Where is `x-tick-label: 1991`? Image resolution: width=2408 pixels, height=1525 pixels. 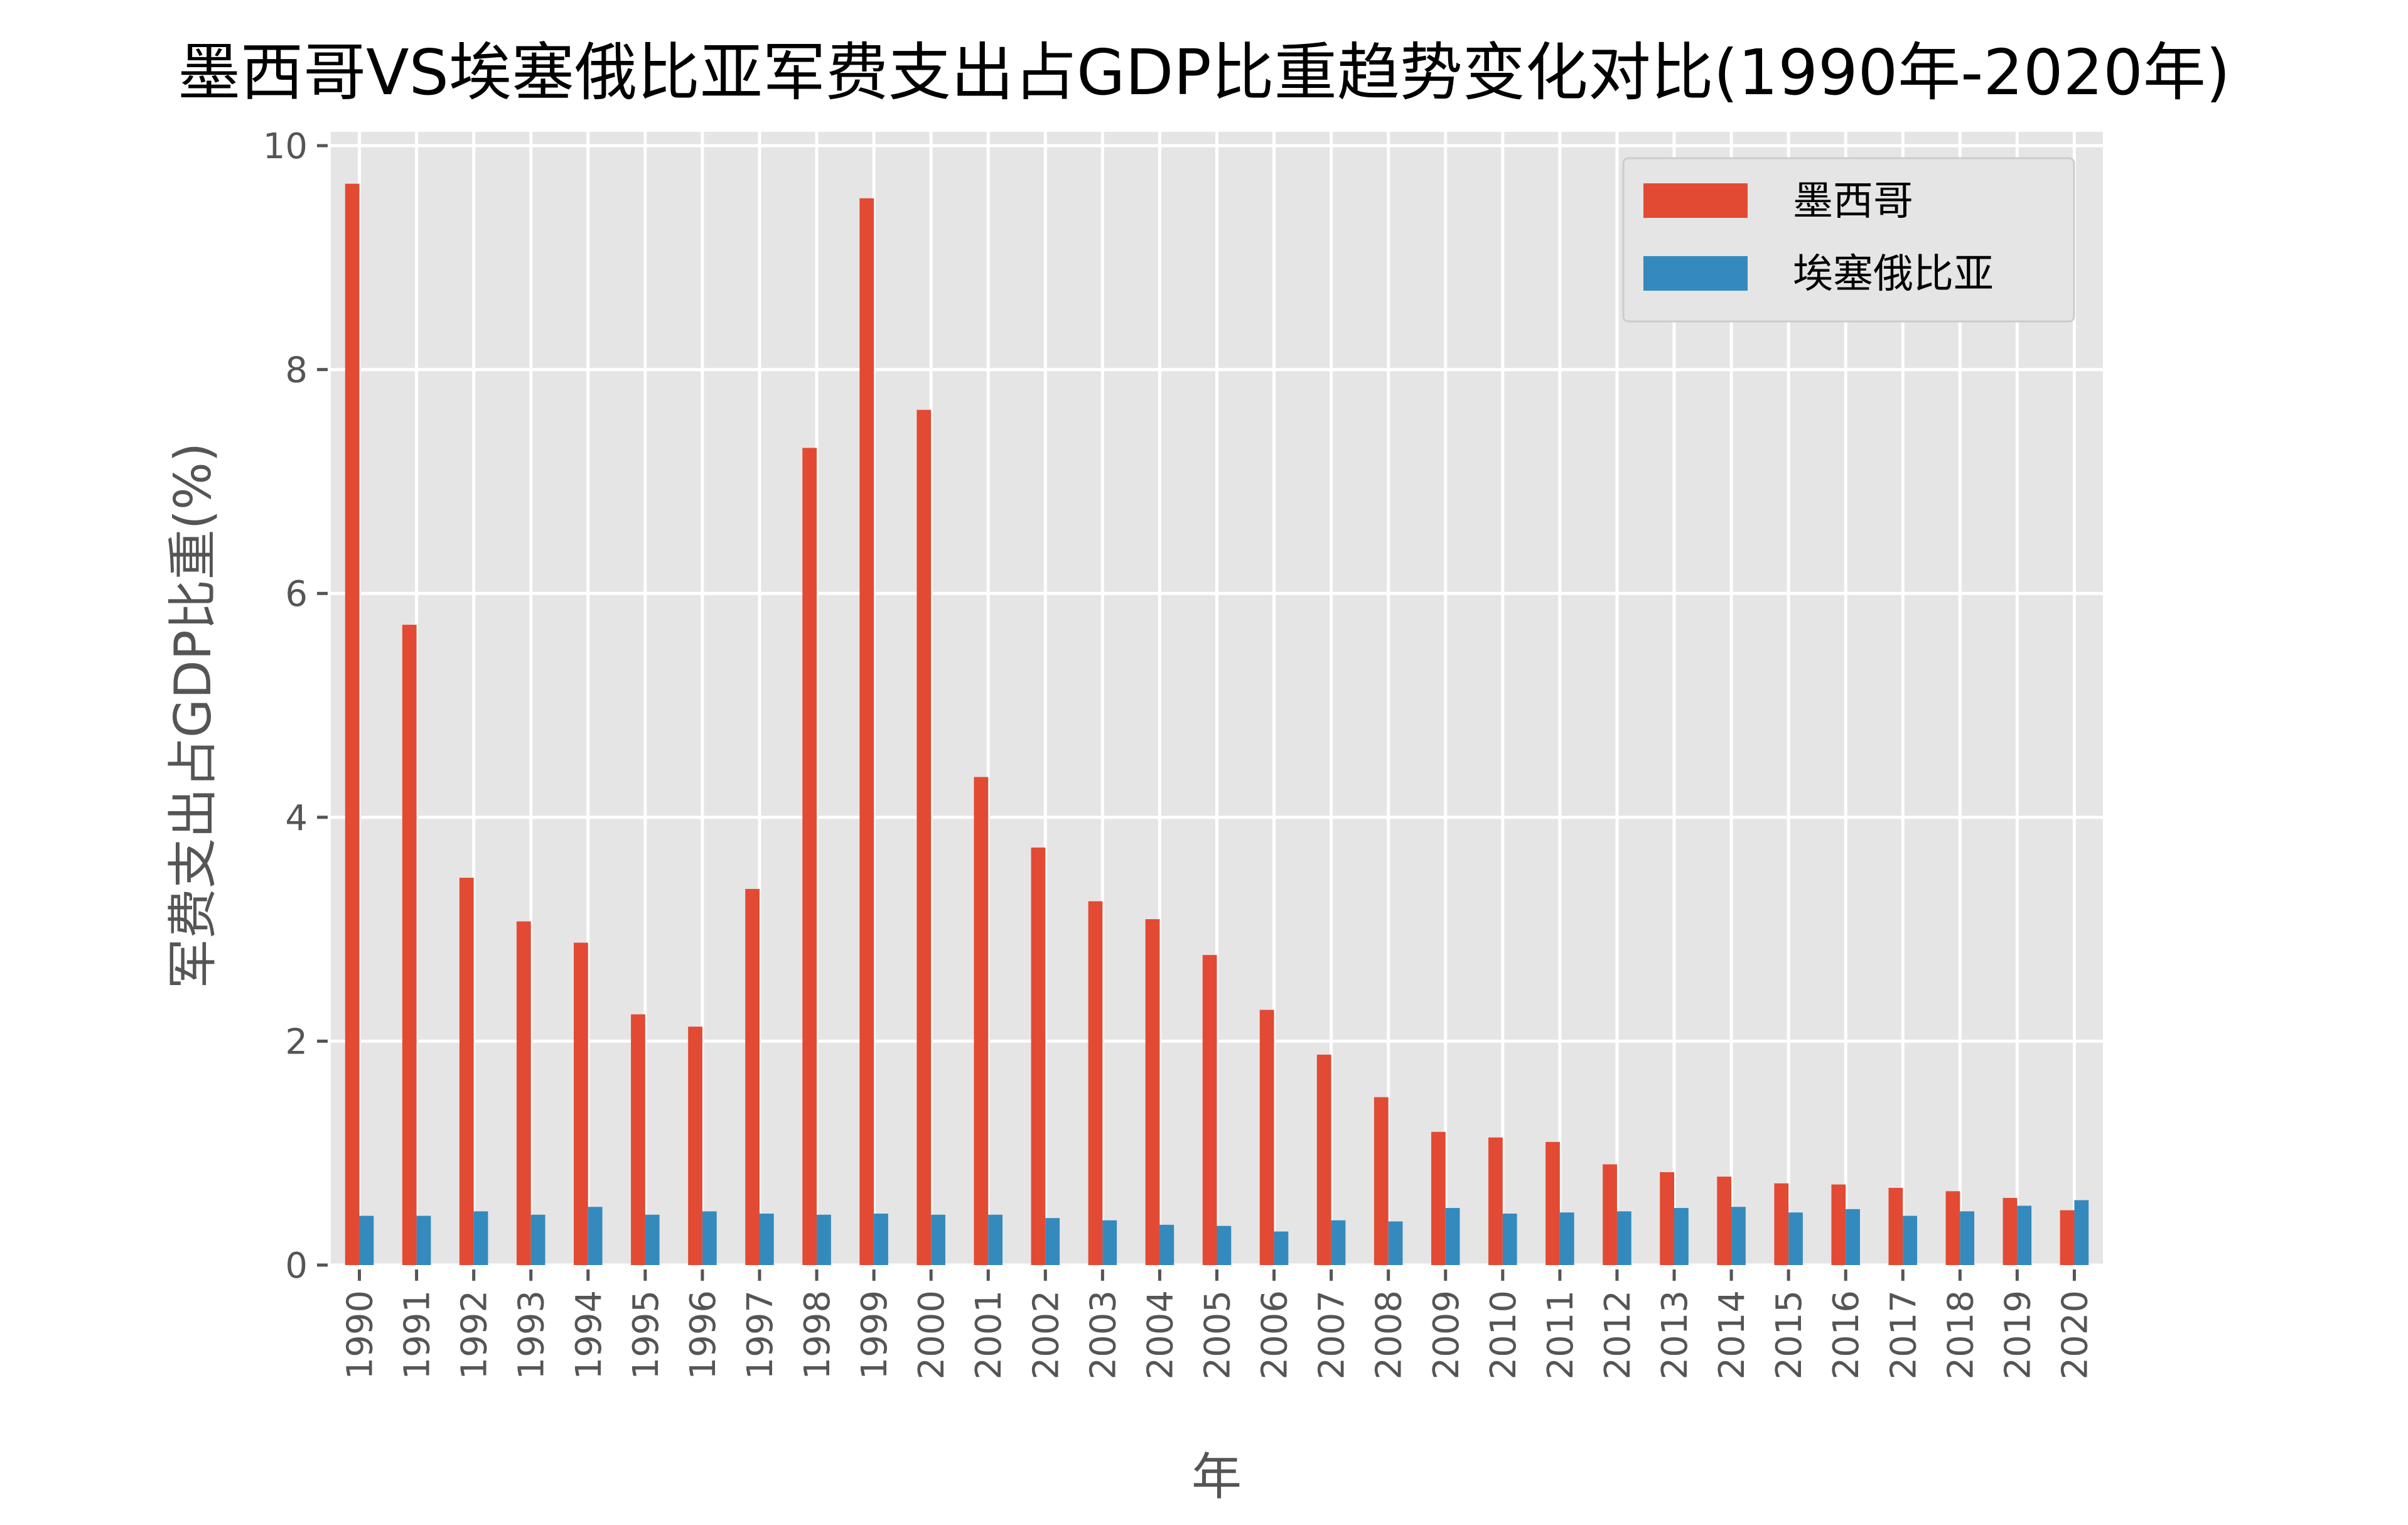
x-tick-label: 1991 is located at coordinates (417, 1335).